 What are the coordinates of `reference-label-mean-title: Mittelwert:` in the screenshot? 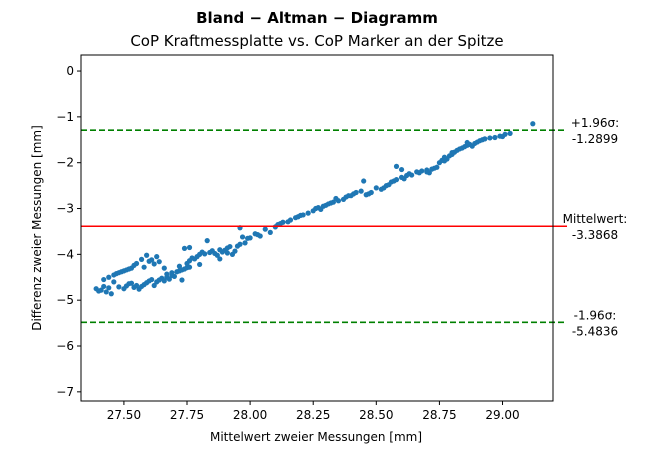 It's located at (595, 219).